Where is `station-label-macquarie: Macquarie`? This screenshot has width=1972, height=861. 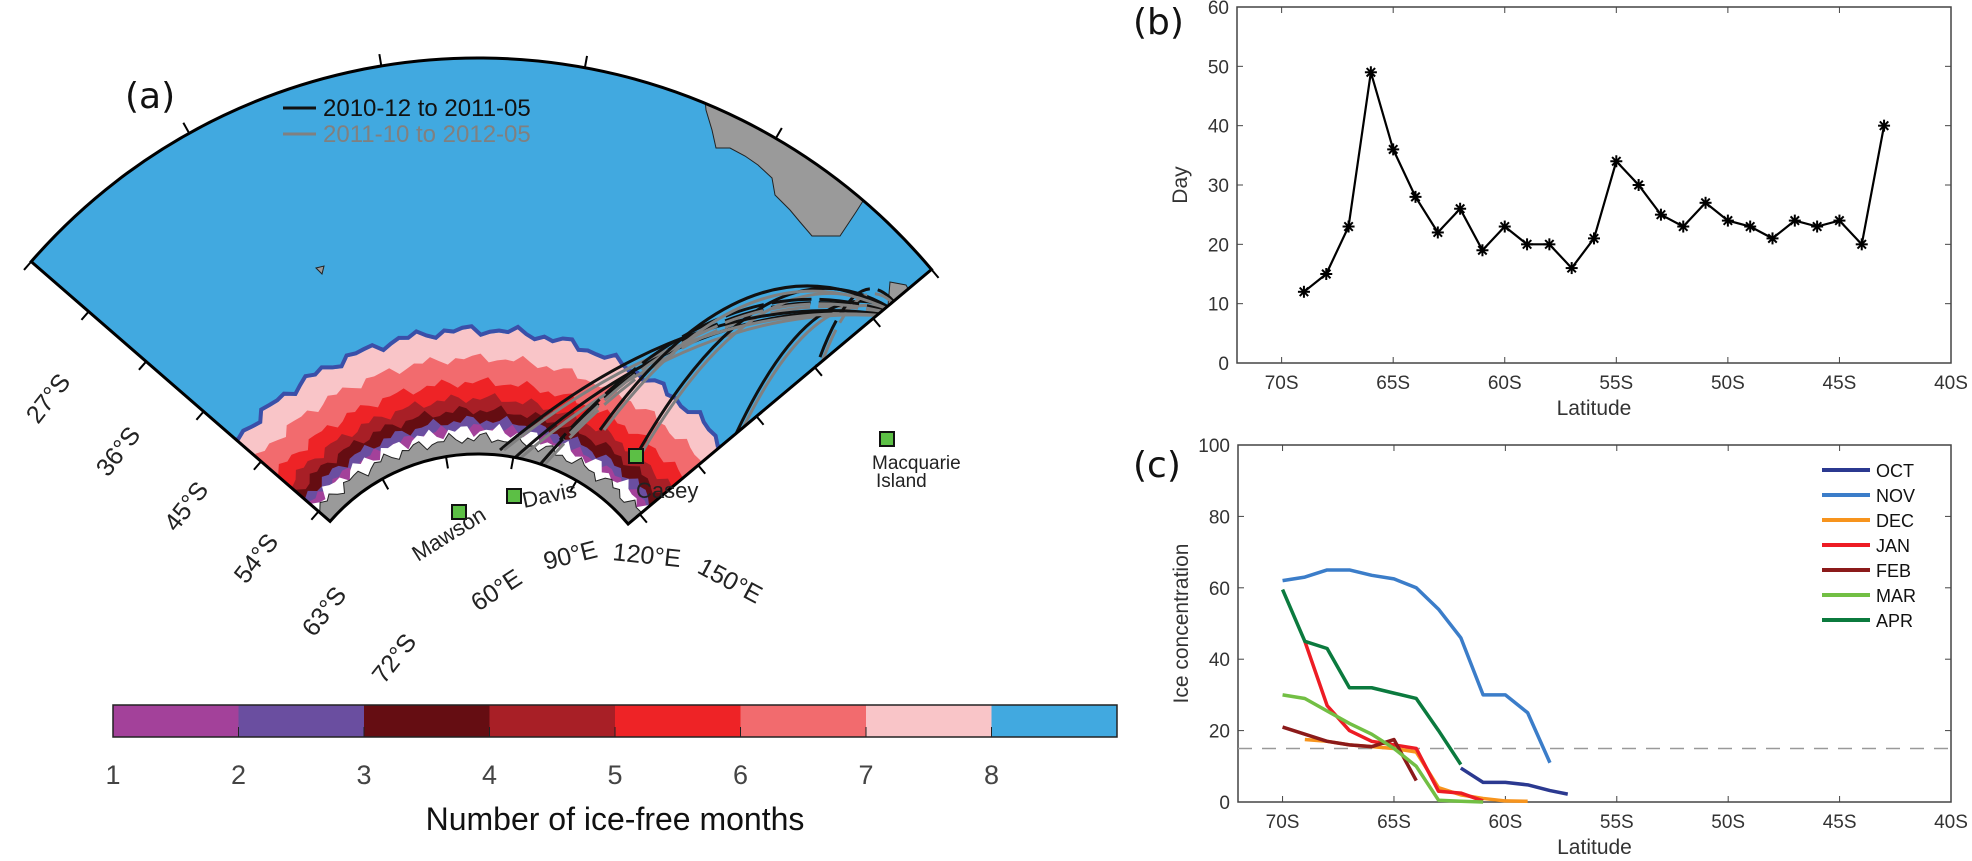
station-label-macquarie: Macquarie is located at coordinates (916, 463).